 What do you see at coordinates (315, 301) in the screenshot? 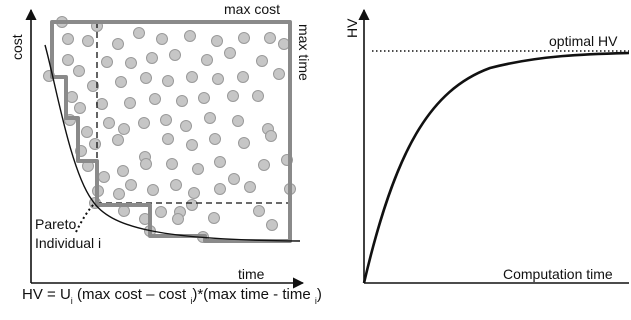
I see `formula-sub2: i` at bounding box center [315, 301].